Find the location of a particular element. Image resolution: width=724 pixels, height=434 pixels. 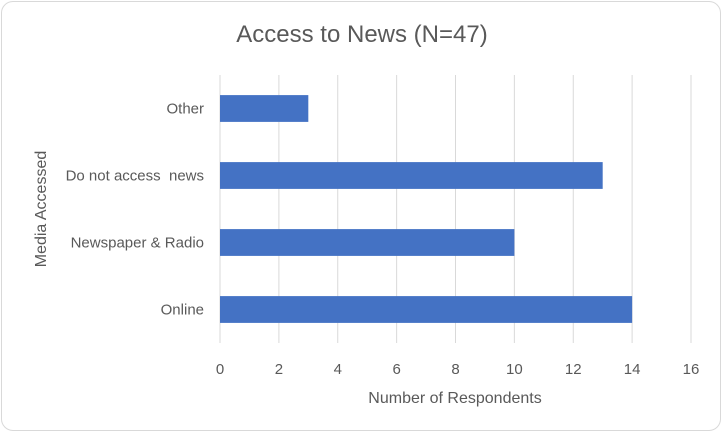

x-tick-label-8: 8 is located at coordinates (455, 369).